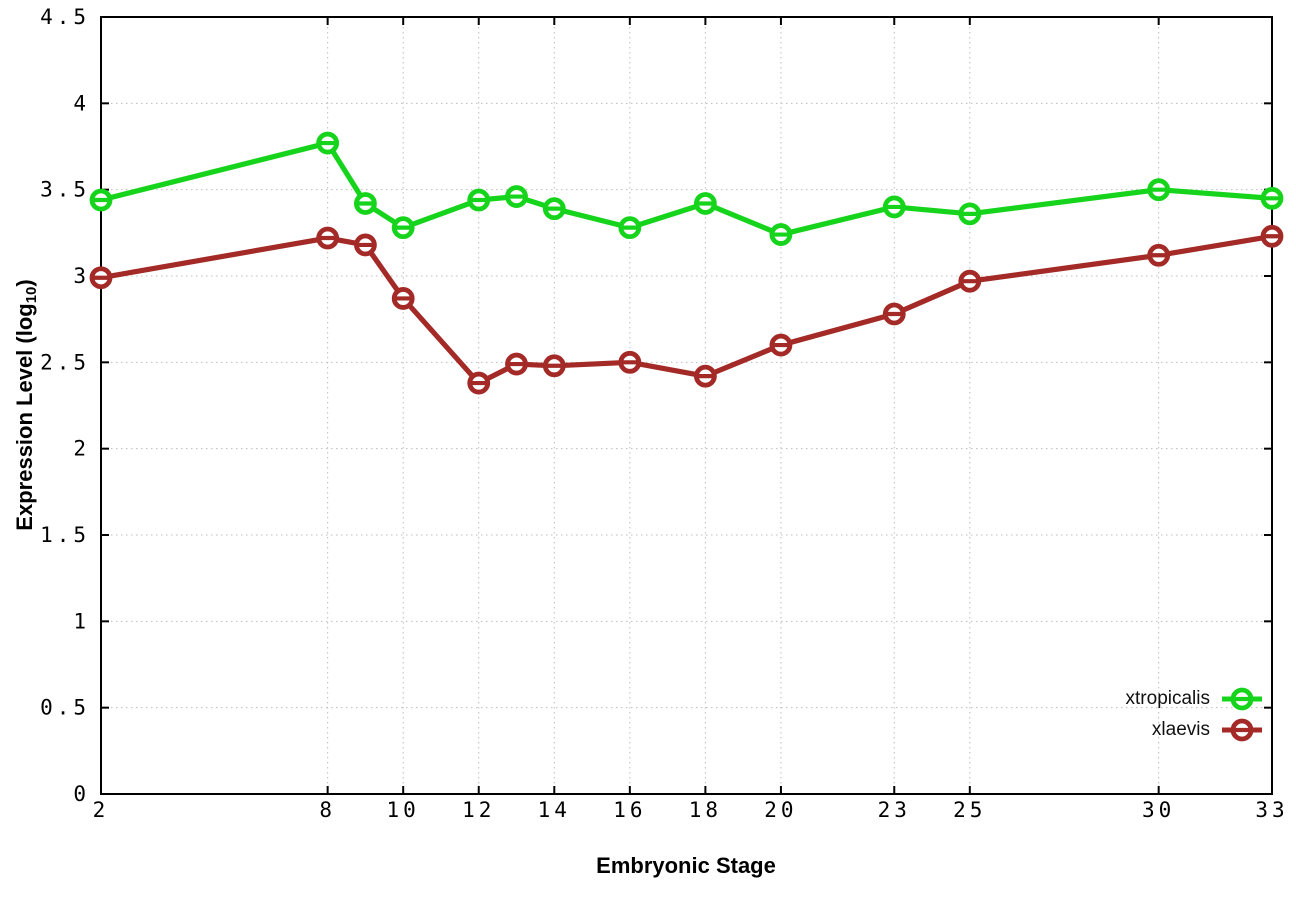  Describe the element at coordinates (403, 810) in the screenshot. I see `x-tick-label-10: 10` at that location.